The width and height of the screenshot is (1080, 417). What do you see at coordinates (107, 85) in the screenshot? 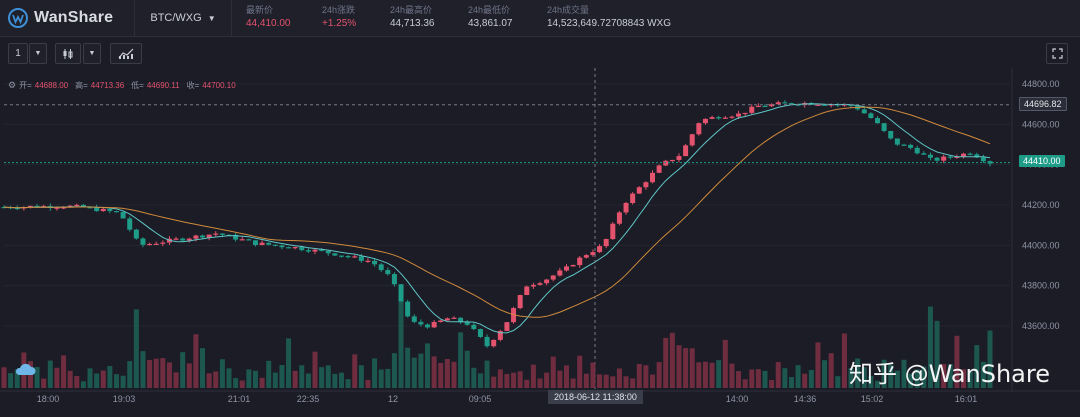
I see `high-value: 44713.36` at bounding box center [107, 85].